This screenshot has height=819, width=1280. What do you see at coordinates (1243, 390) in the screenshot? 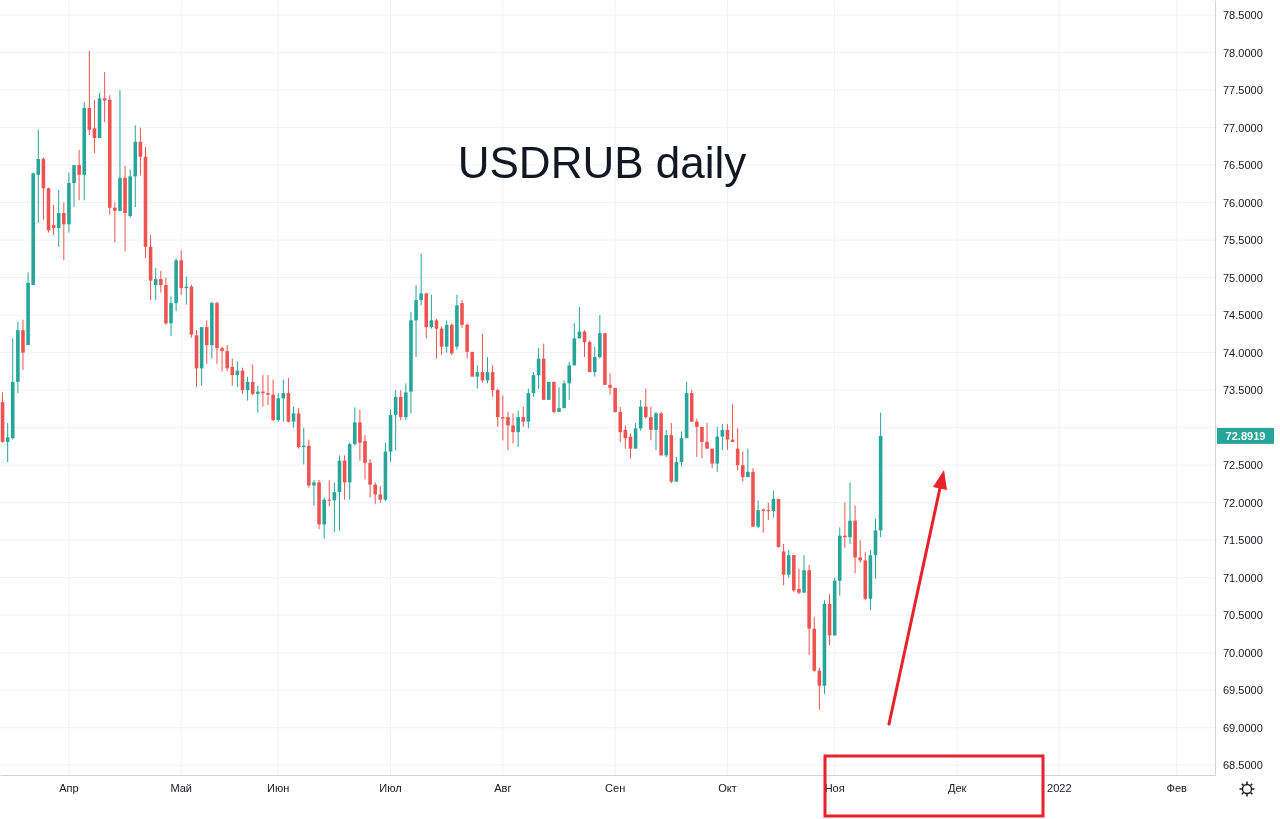
I see `y-tick-label: 73.5000` at bounding box center [1243, 390].